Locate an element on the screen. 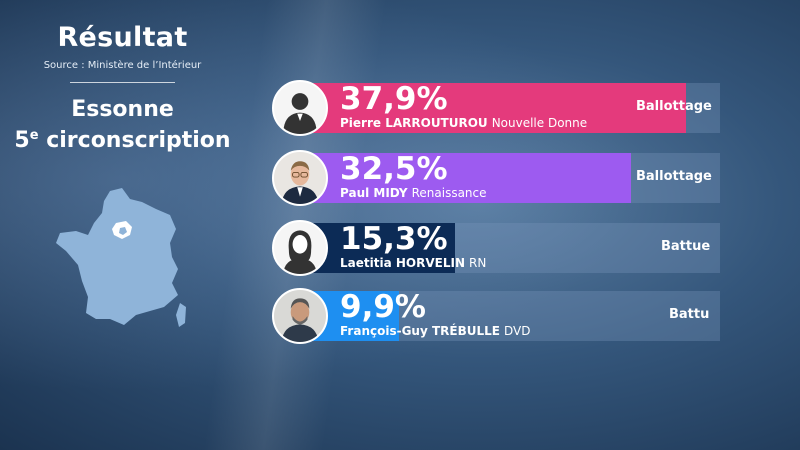  candidate-party: Renaissance is located at coordinates (449, 193).